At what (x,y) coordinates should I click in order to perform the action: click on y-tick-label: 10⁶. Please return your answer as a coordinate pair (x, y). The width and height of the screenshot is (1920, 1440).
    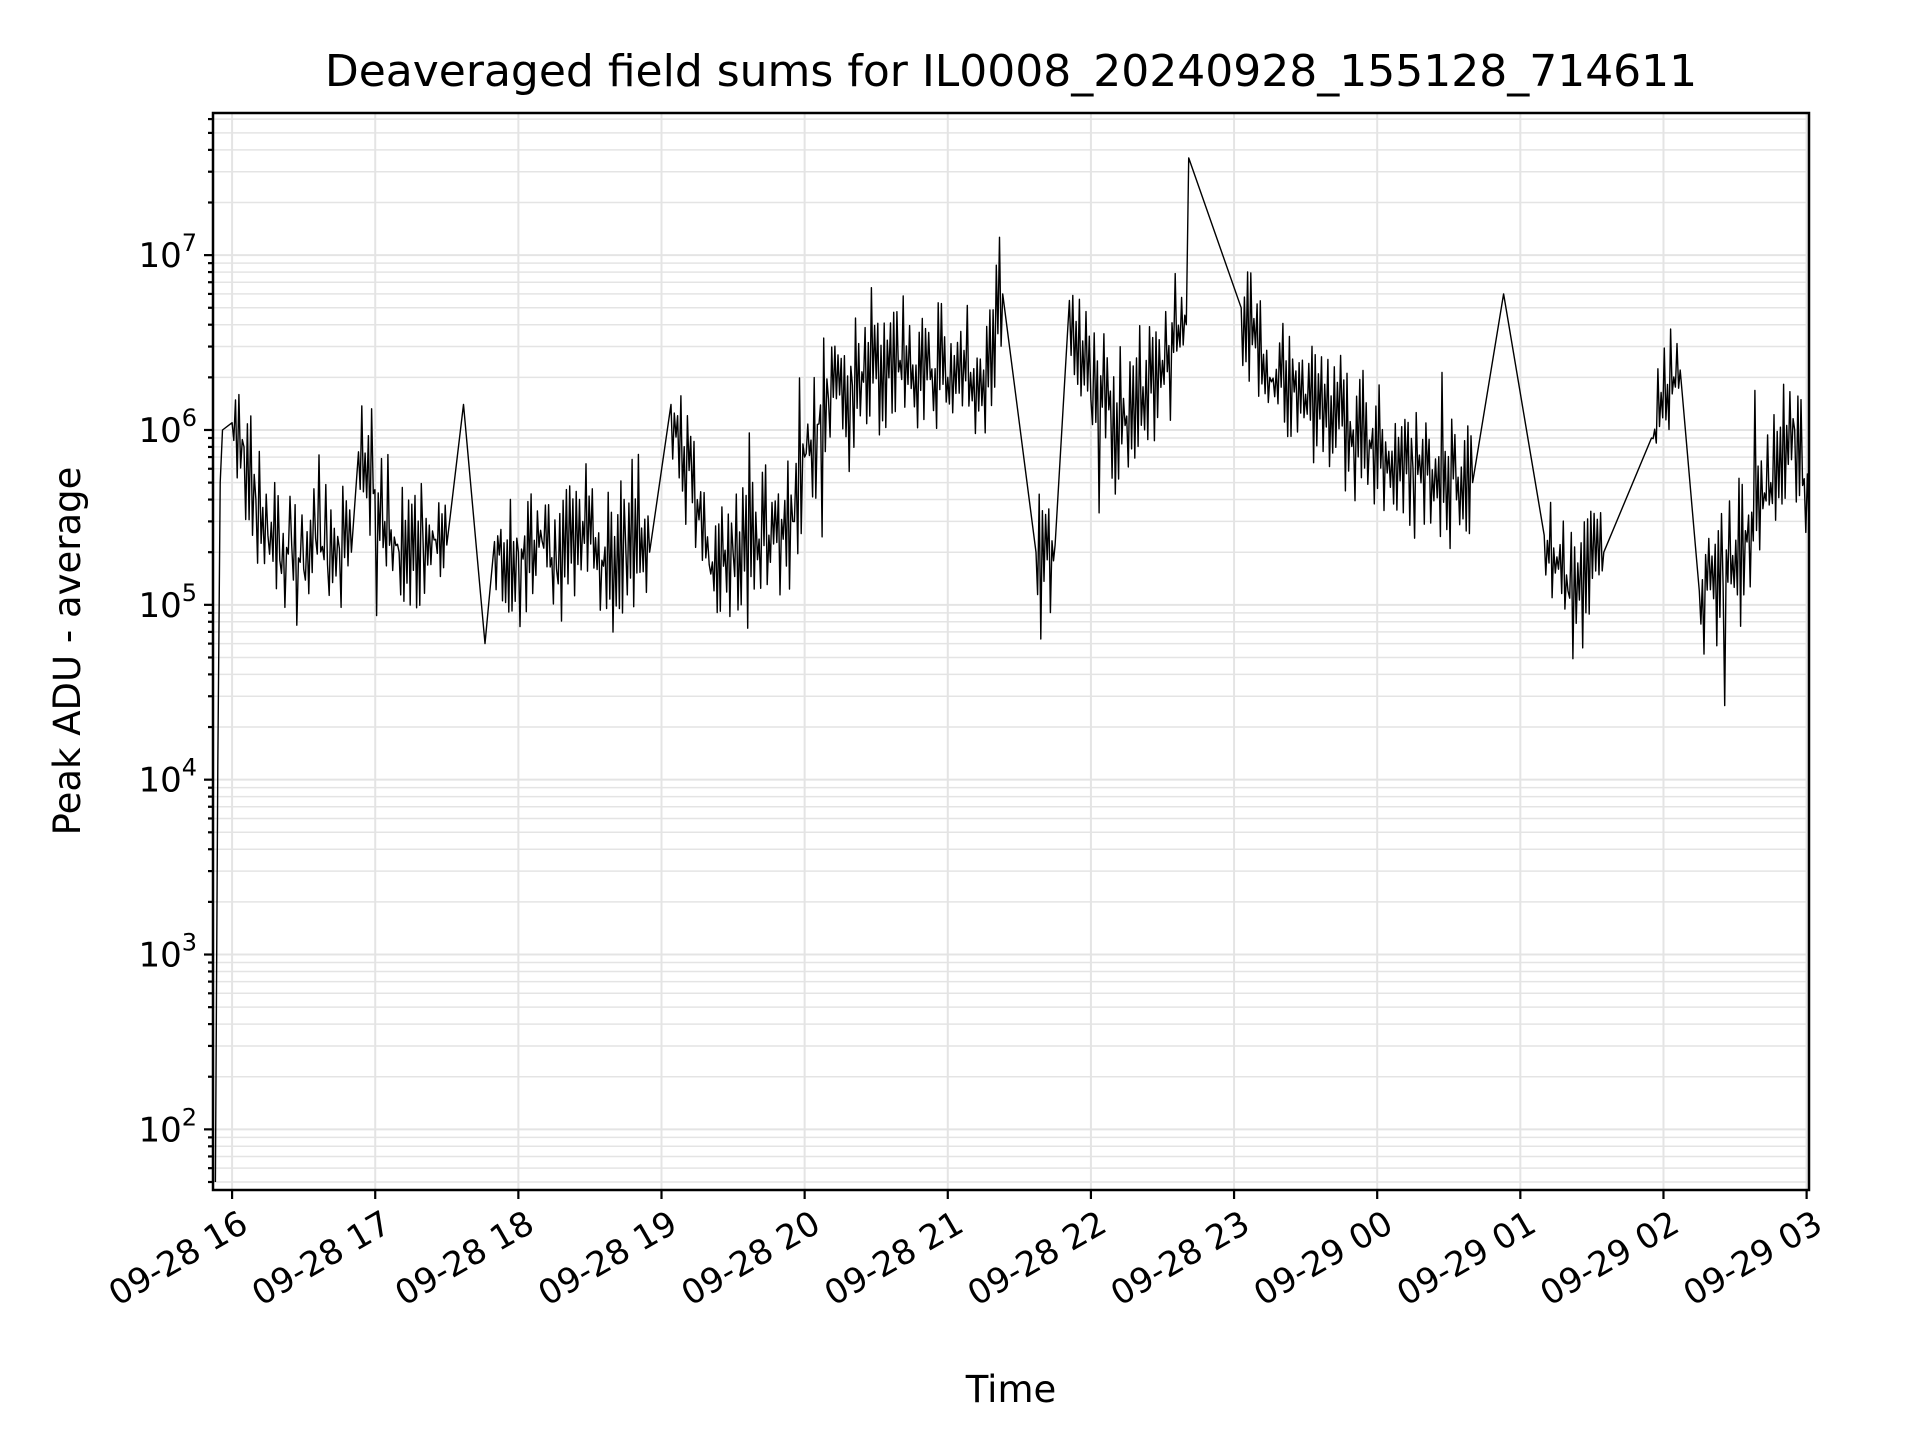
    Looking at the image, I should click on (167, 427).